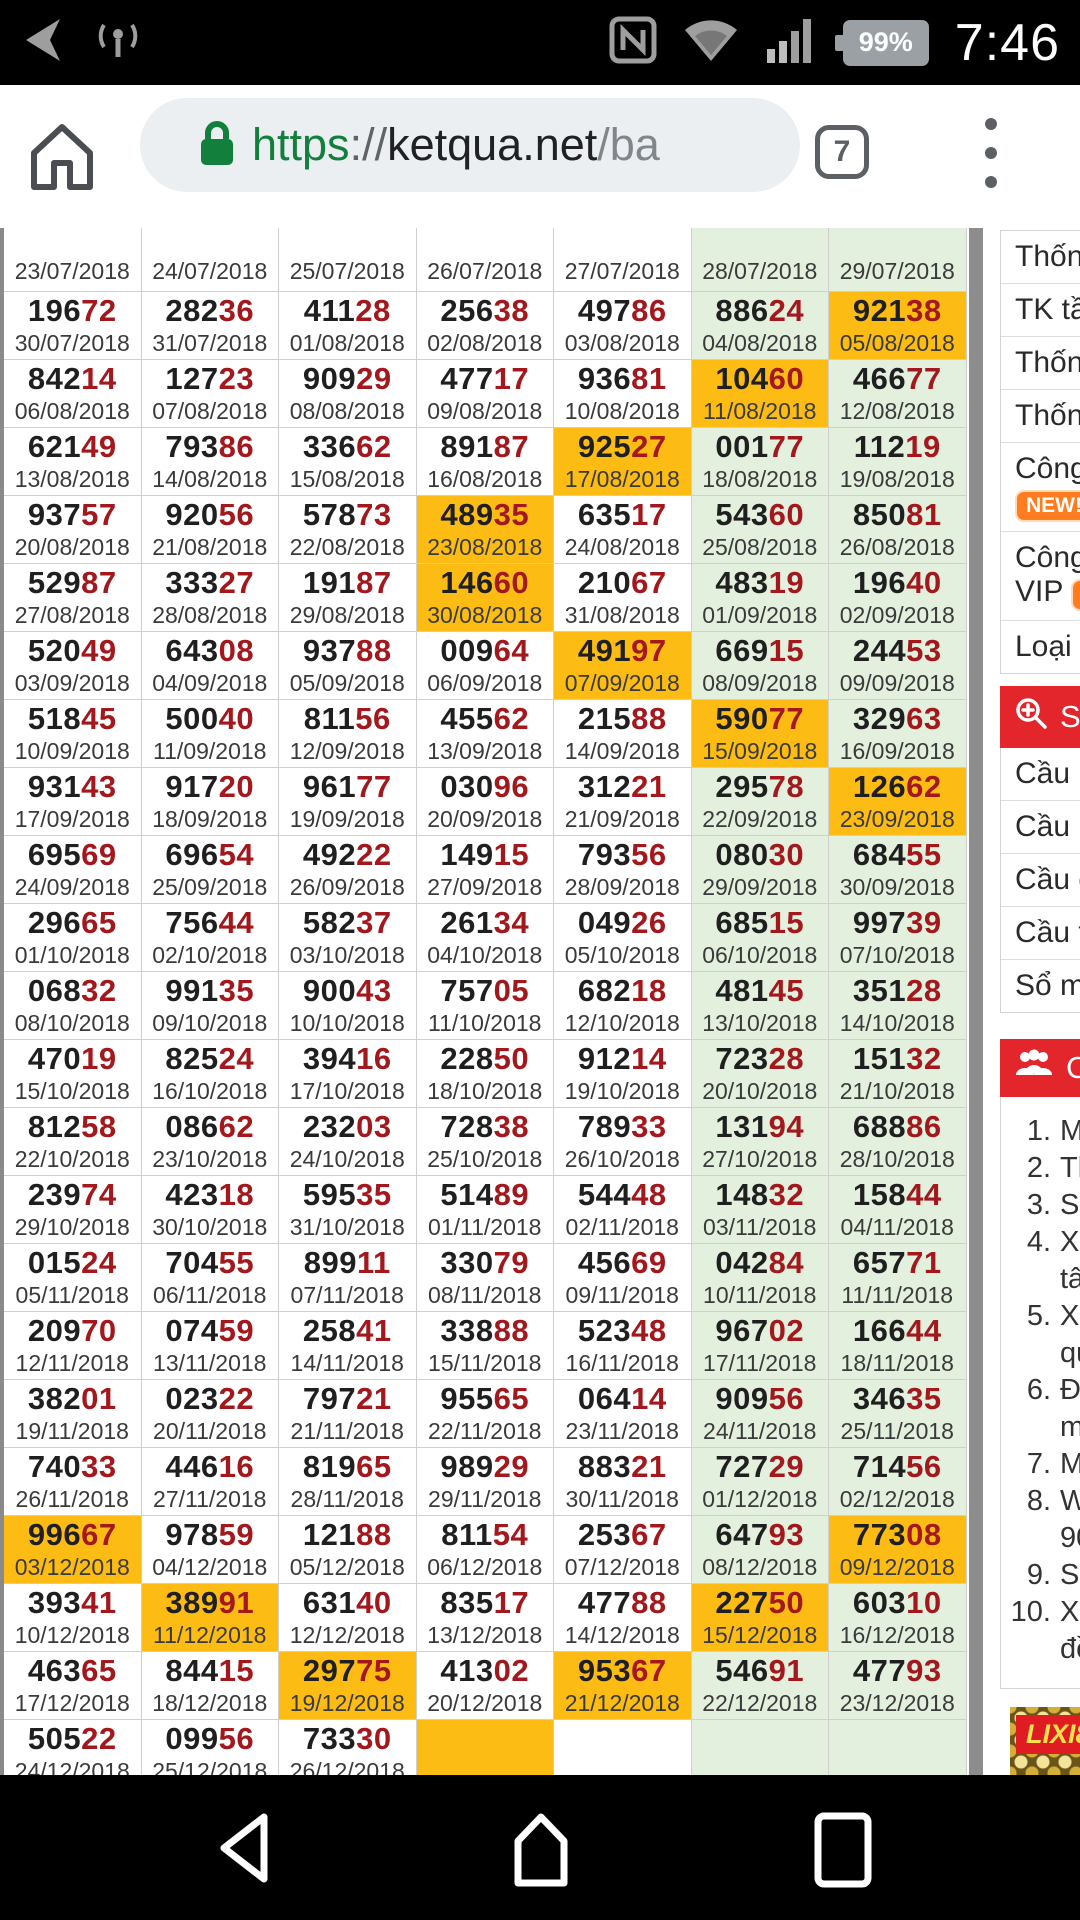 The width and height of the screenshot is (1080, 1920). What do you see at coordinates (898, 734) in the screenshot?
I see `result-cell: 32963 16/09/2018` at bounding box center [898, 734].